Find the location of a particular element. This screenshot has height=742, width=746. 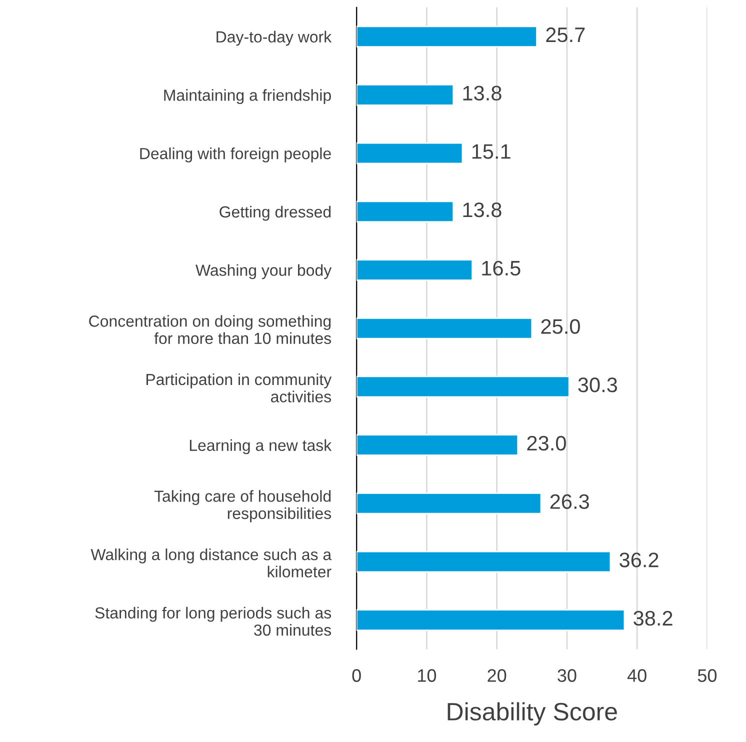

y-tick-label: Concentration on doing something for more than 10 minutes is located at coordinates (210, 329).